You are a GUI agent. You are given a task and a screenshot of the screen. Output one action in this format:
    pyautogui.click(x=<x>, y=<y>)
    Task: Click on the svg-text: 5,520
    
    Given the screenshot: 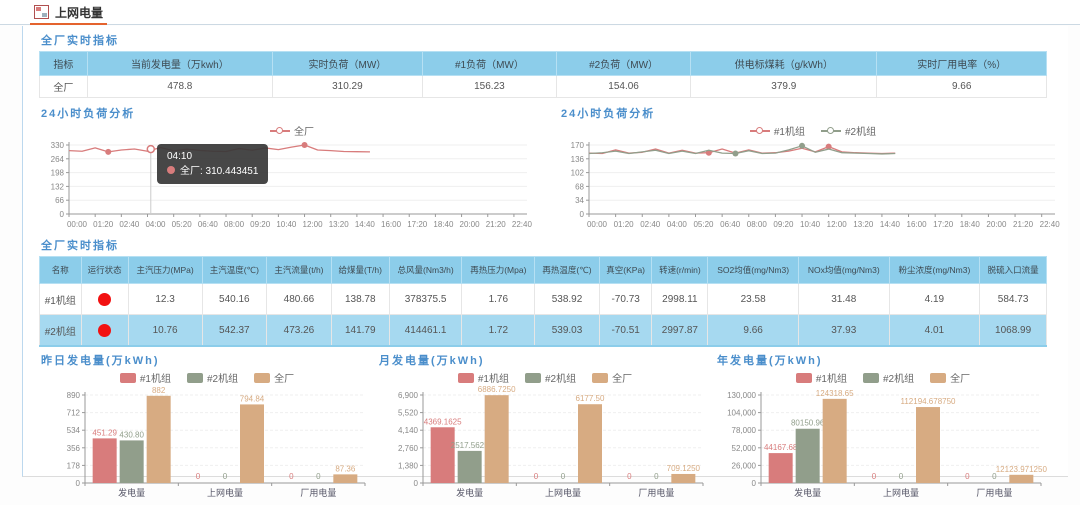 What is the action you would take?
    pyautogui.click(x=408, y=413)
    